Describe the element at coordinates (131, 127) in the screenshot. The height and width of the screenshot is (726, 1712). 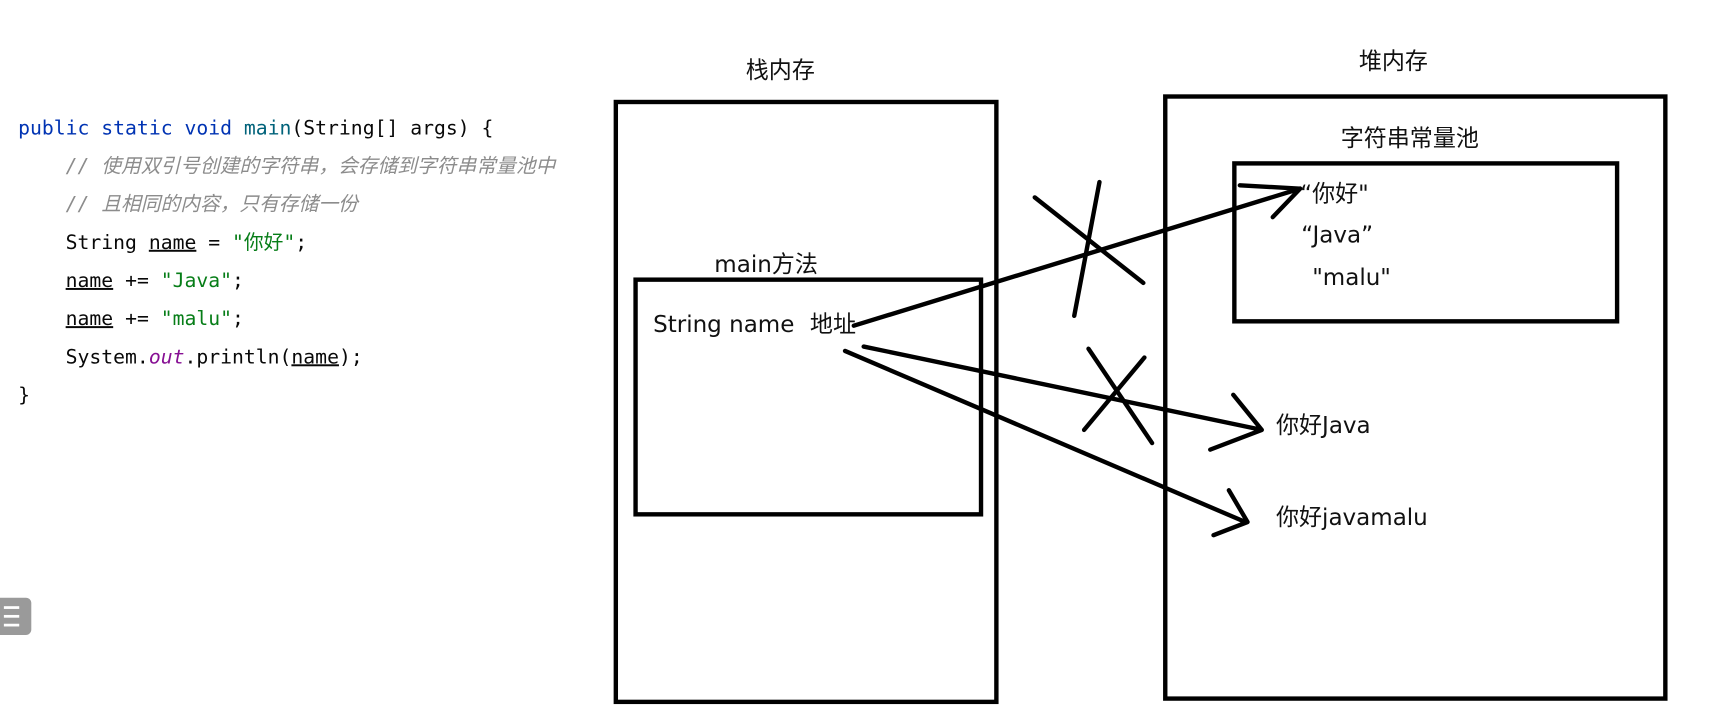
I see `code-token: public static void` at that location.